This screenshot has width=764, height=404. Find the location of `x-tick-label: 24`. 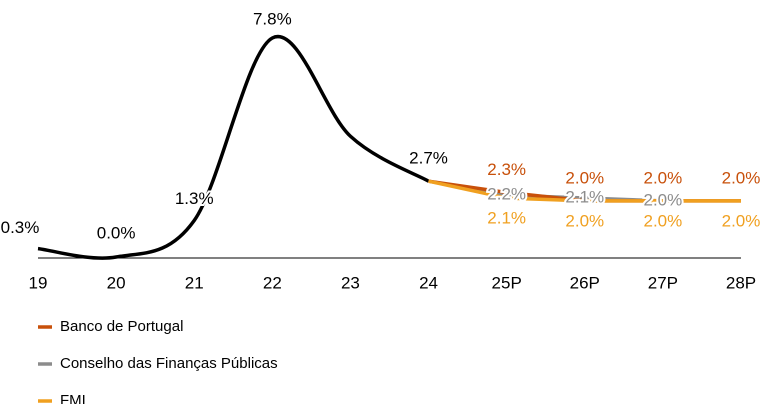

x-tick-label: 24 is located at coordinates (428, 282).